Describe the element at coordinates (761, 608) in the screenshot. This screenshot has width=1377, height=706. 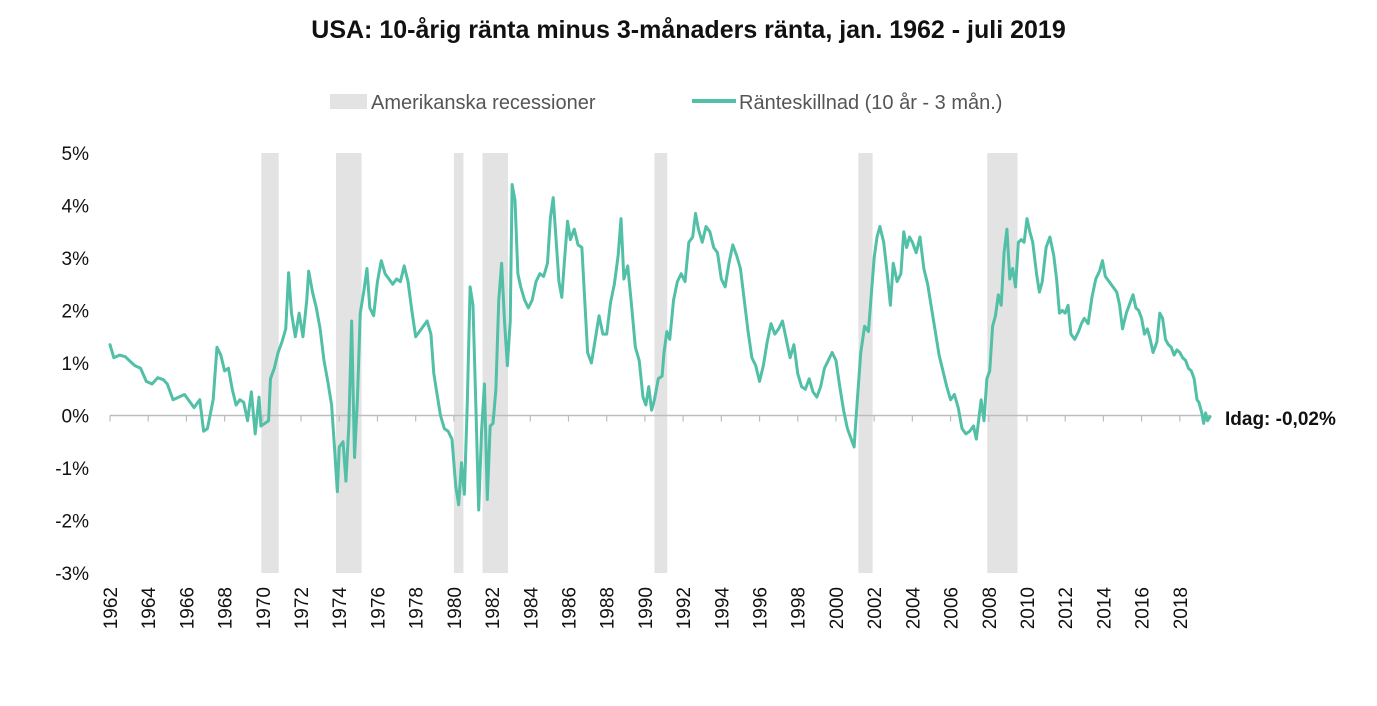
I see `x-tick-label: 1996` at that location.